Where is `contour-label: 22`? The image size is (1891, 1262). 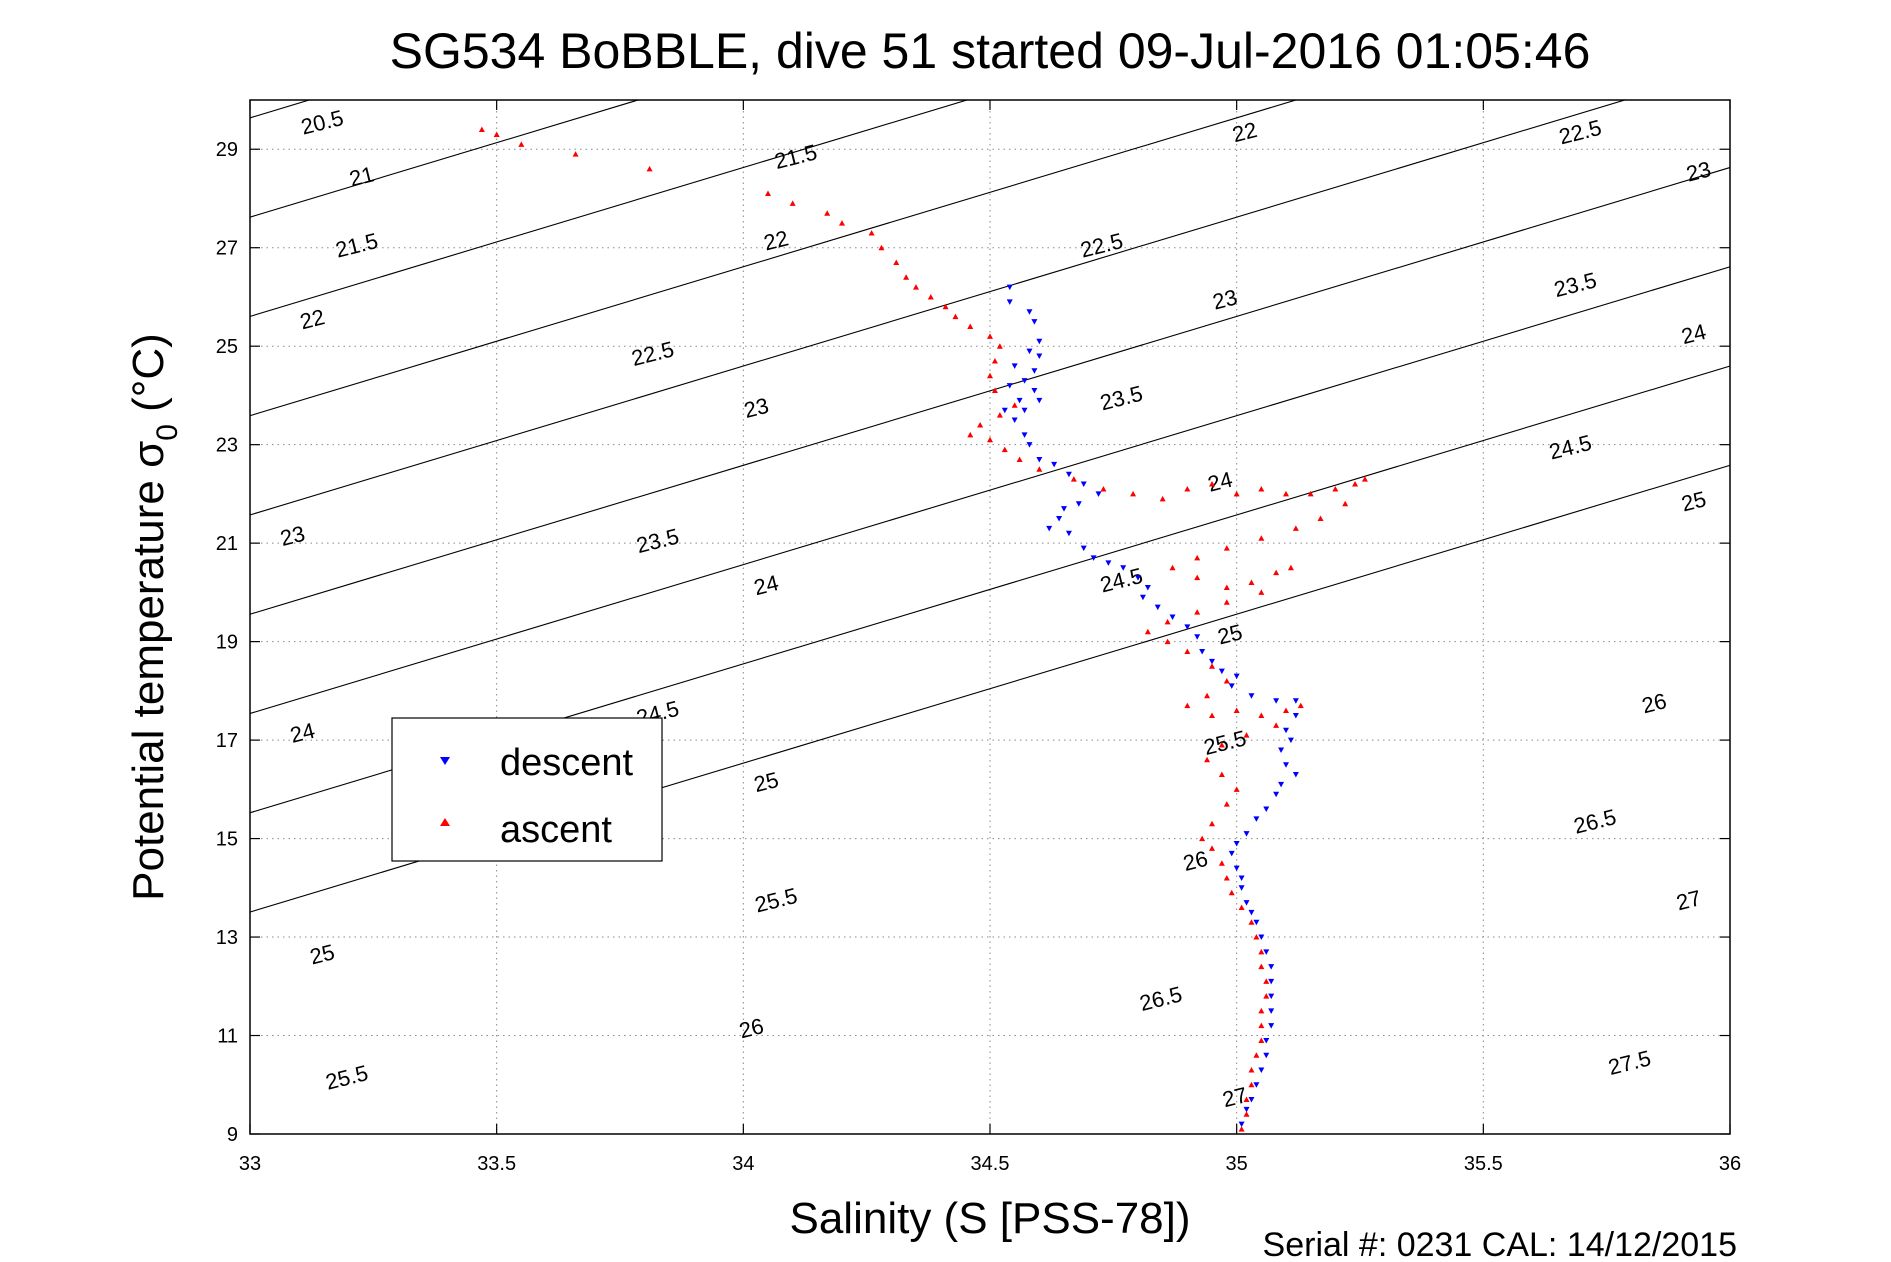
contour-label: 22 is located at coordinates (776, 240).